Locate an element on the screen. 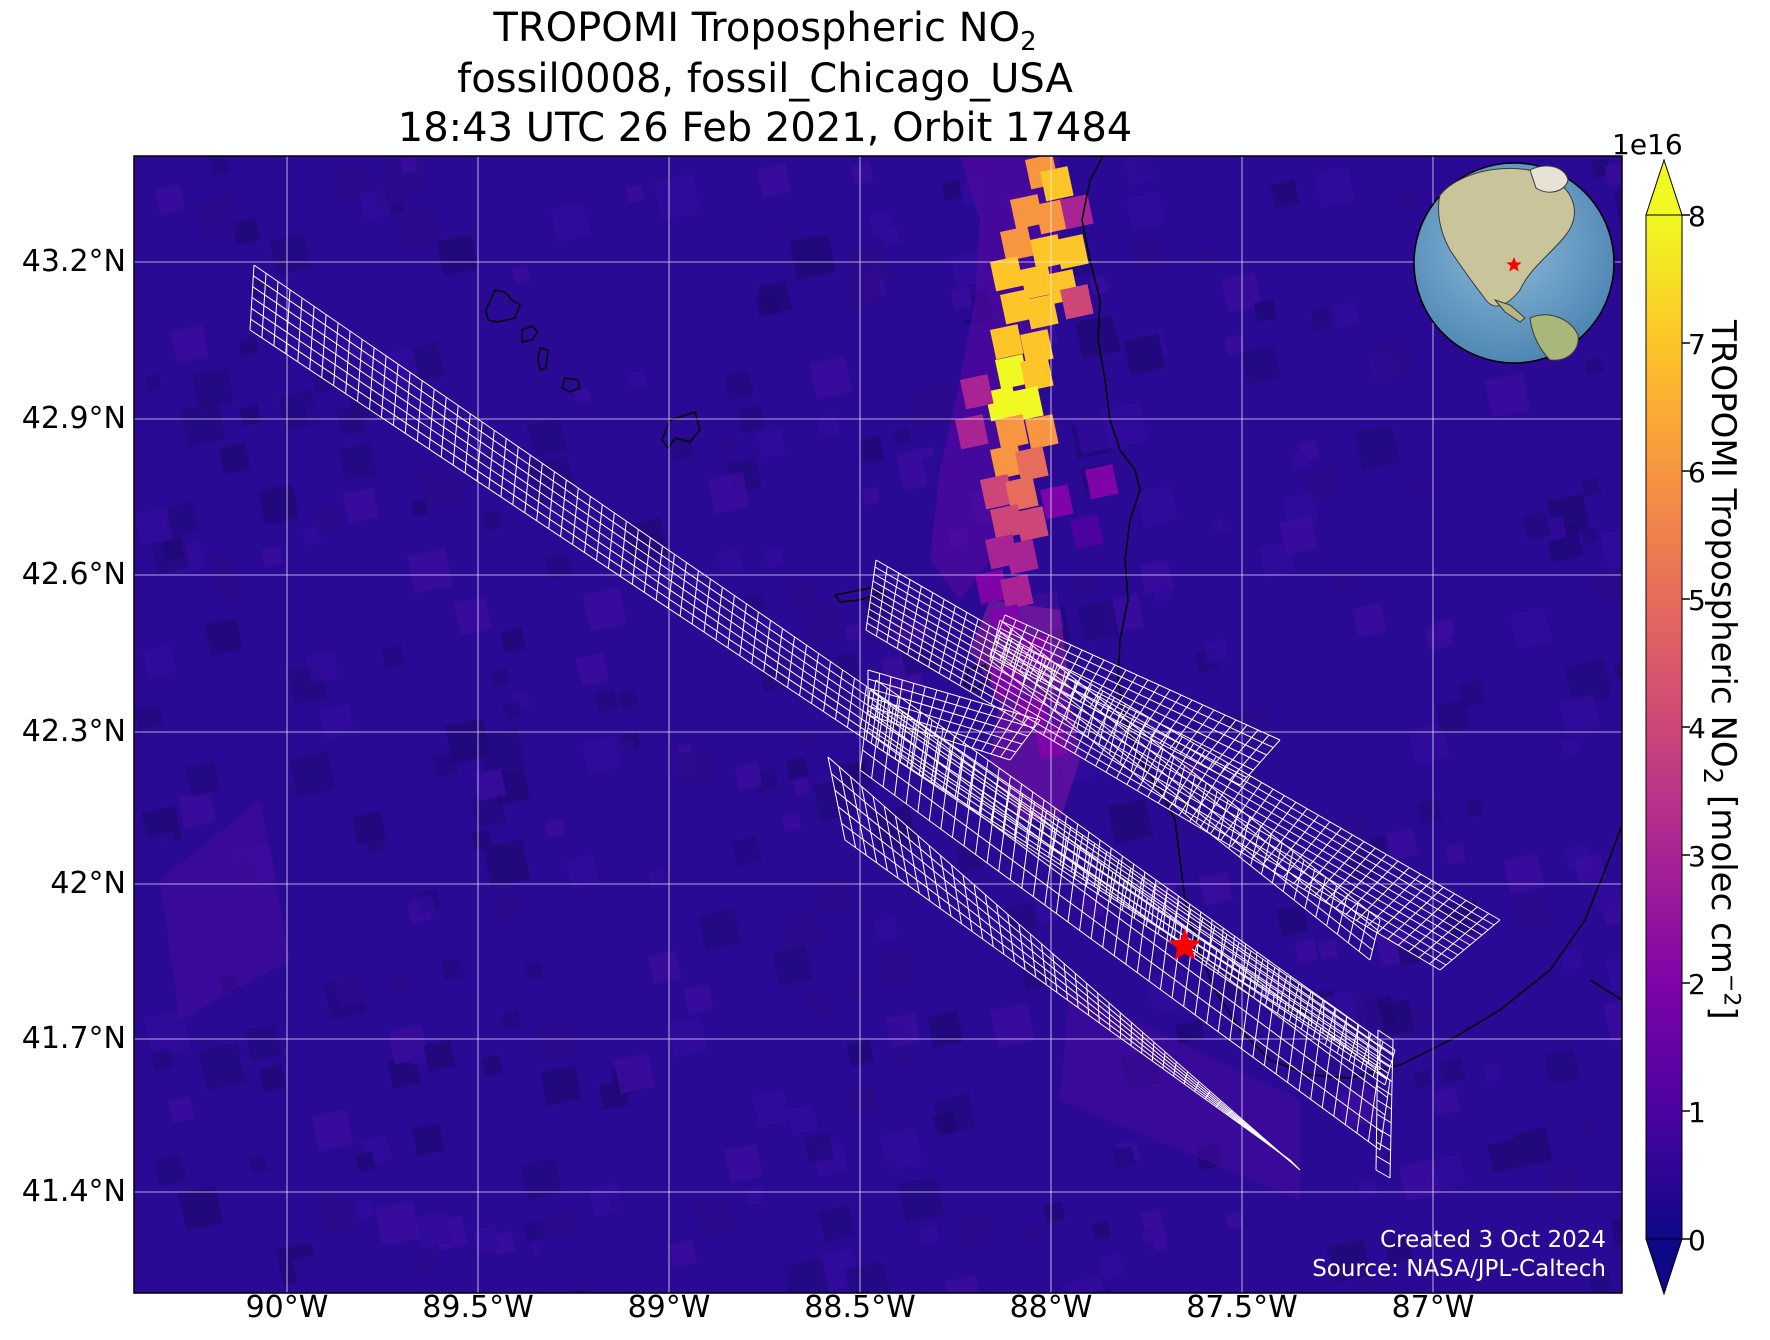  plot-title-line3: 18:43 UTC 26 Feb 2021, Orbit 17484 is located at coordinates (765, 128).